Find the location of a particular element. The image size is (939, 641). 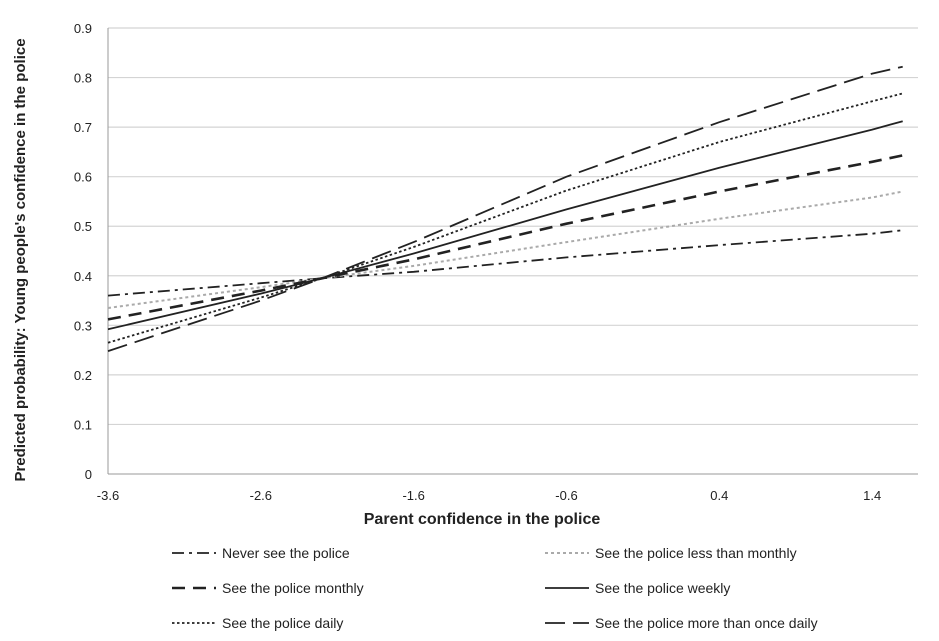

x-tick-label: -2.6 is located at coordinates (261, 495).